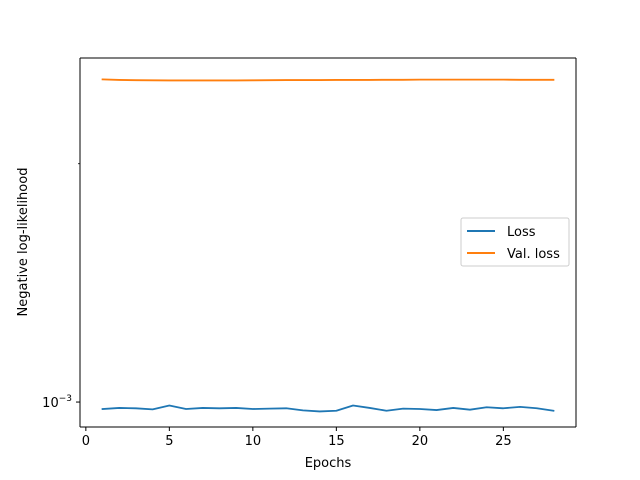 This screenshot has width=640, height=480. What do you see at coordinates (253, 441) in the screenshot?
I see `x-tick-label: 10` at bounding box center [253, 441].